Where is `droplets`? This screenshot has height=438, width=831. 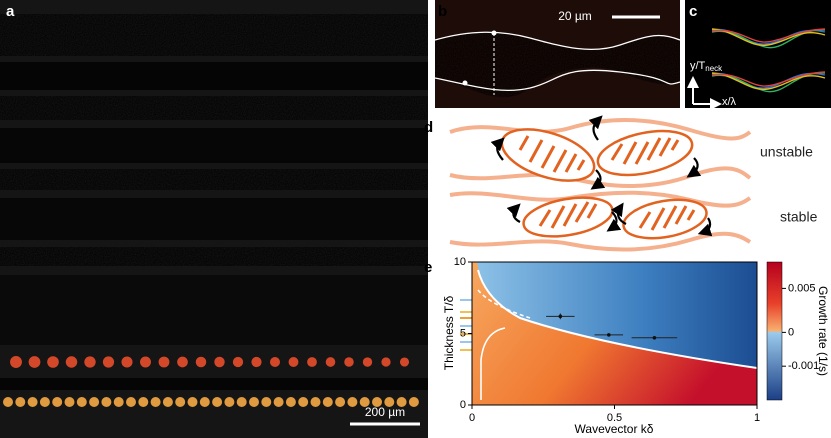
droplets is located at coordinates (211, 381).